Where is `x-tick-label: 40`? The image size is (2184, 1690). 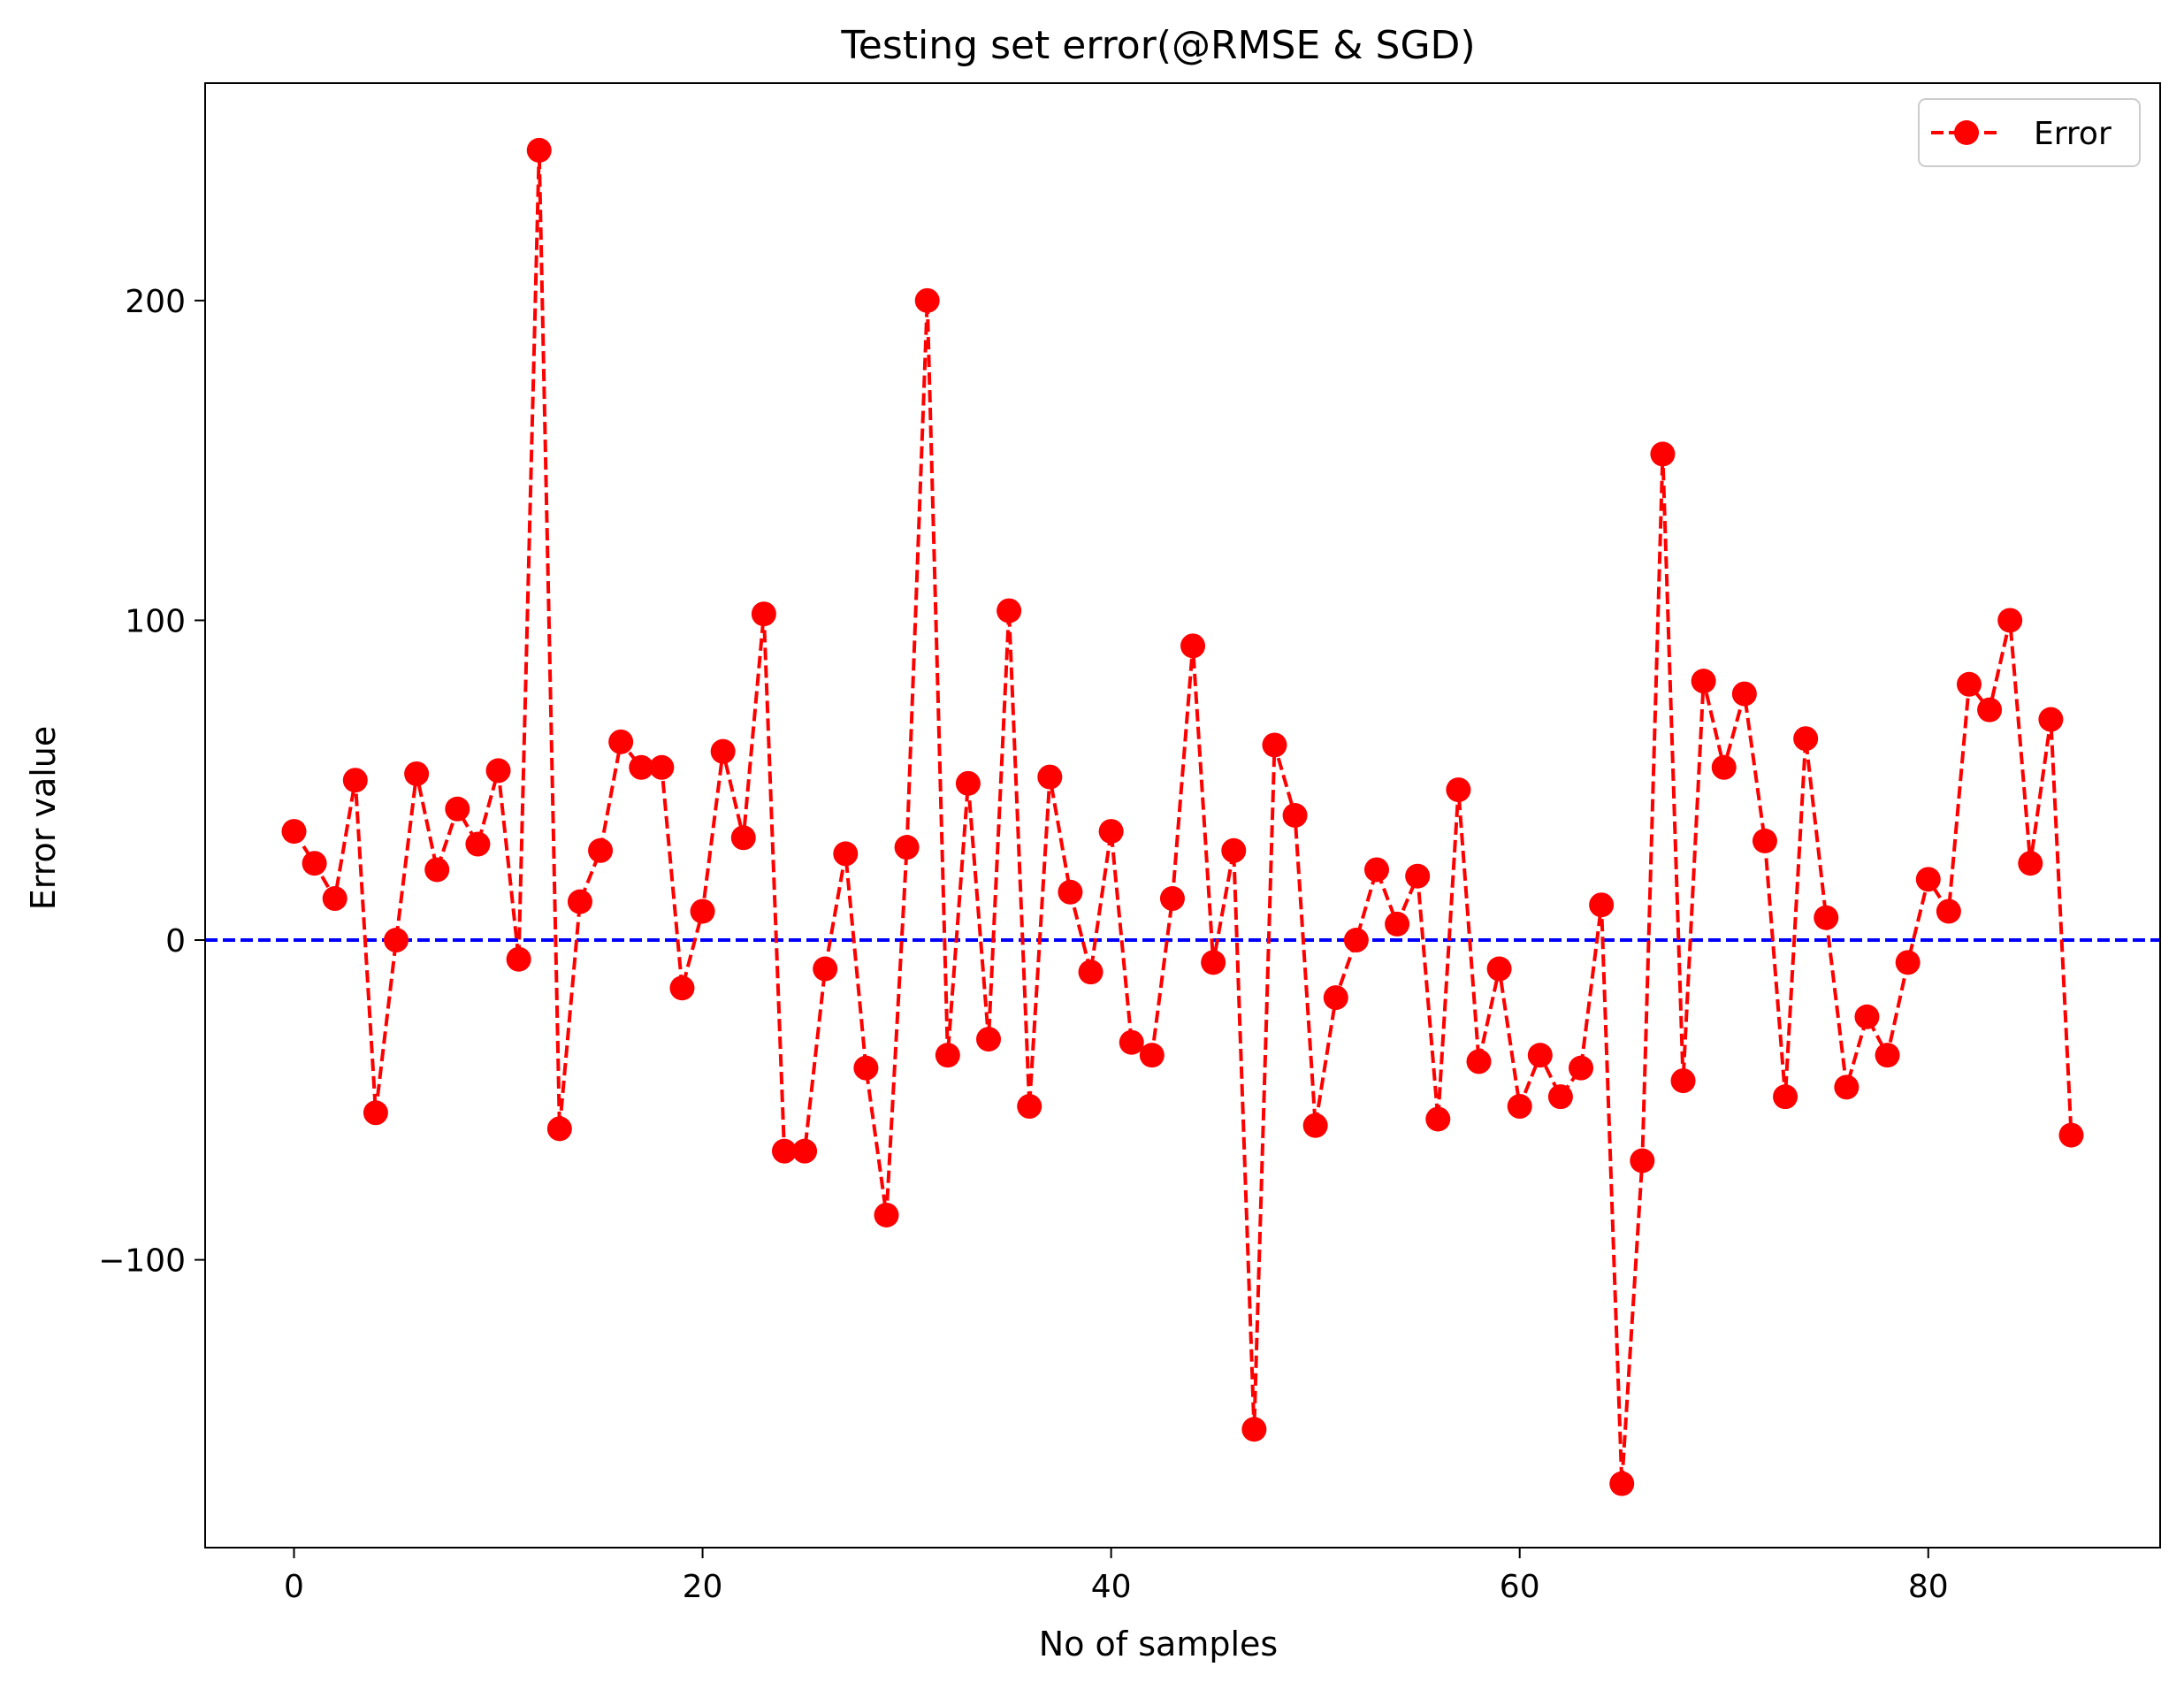 x-tick-label: 40 is located at coordinates (1111, 1587).